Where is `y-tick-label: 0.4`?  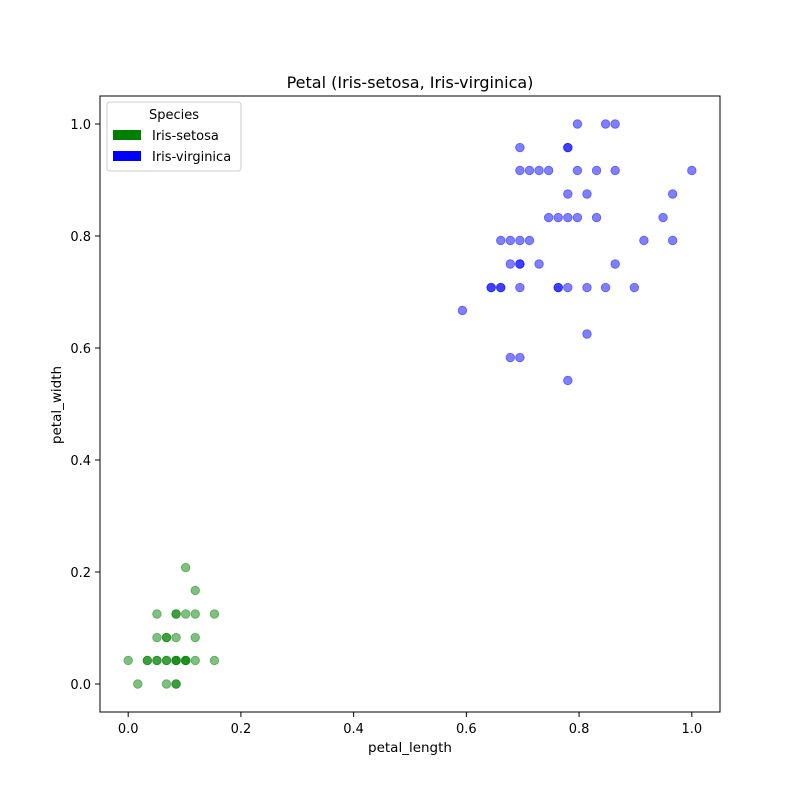
y-tick-label: 0.4 is located at coordinates (80, 461).